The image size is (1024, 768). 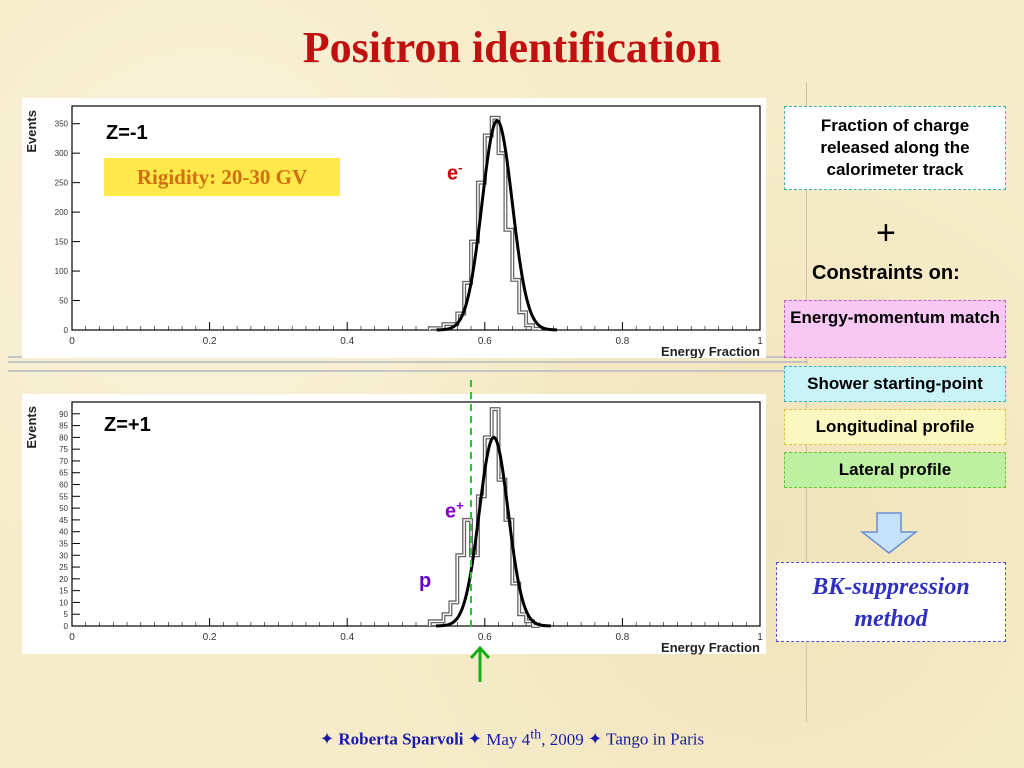 I want to click on electron-label: e-, so click(x=455, y=172).